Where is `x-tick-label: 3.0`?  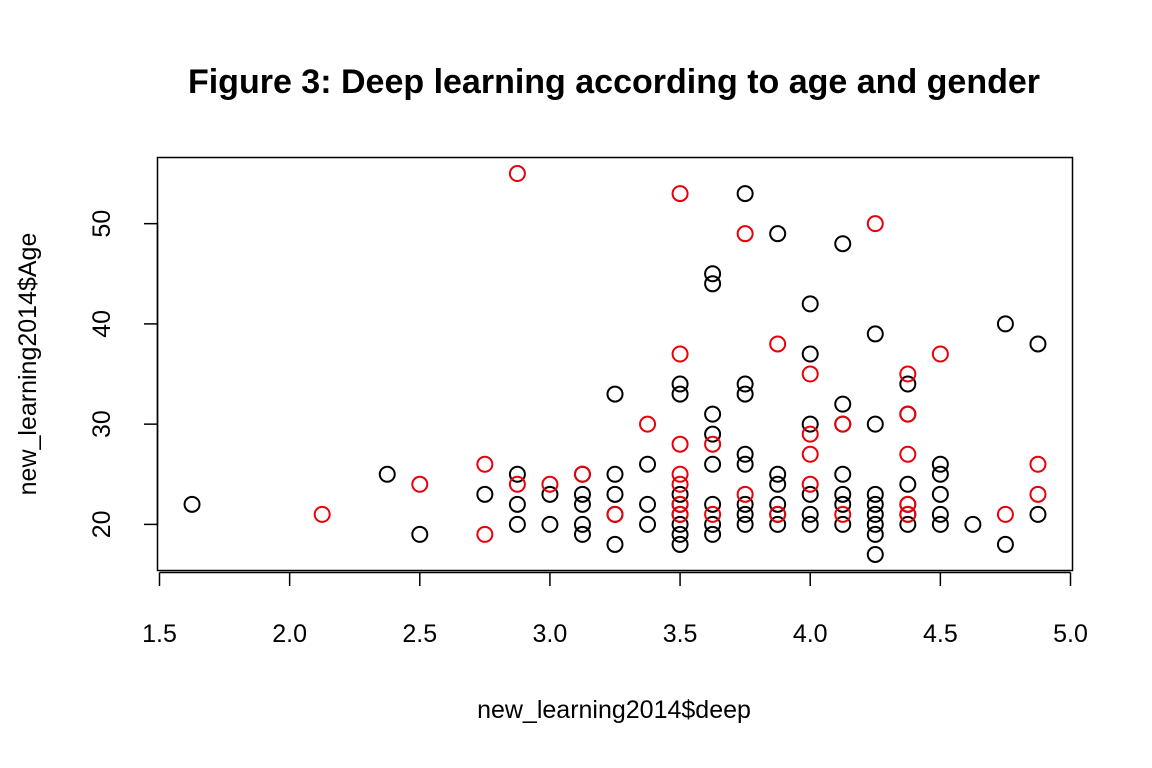 x-tick-label: 3.0 is located at coordinates (550, 634).